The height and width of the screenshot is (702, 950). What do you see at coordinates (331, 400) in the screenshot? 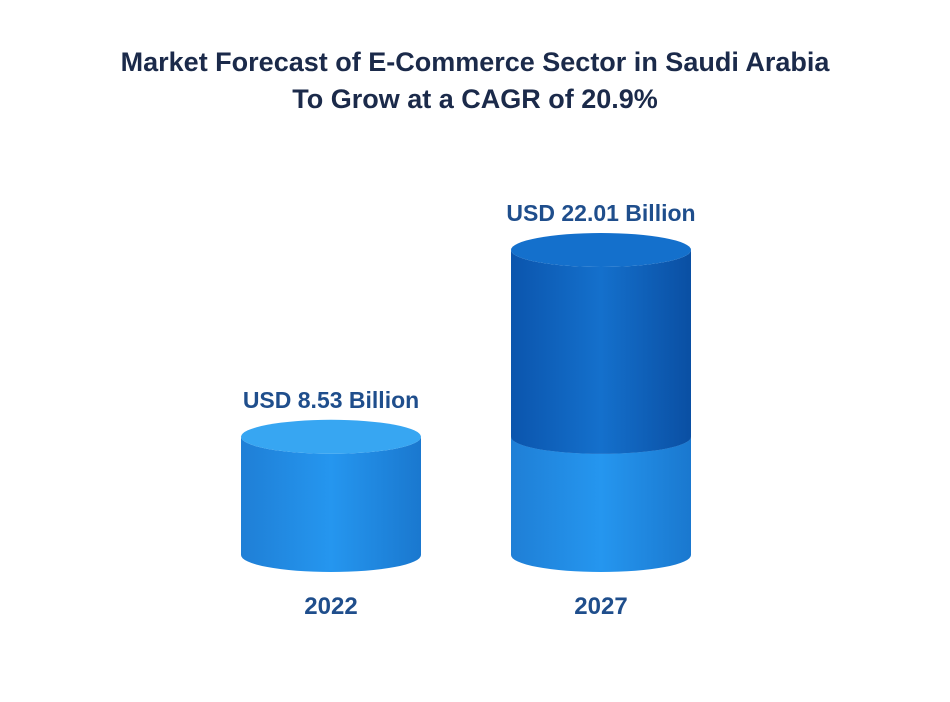
I see `value-label-2022: USD 8.53 Billion` at bounding box center [331, 400].